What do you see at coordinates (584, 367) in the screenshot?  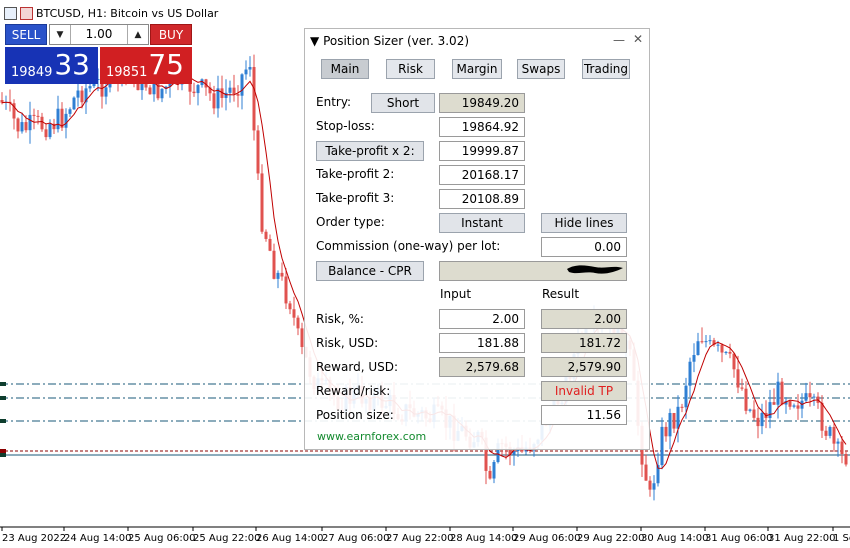 I see `reward-usd-result: 2,579.90` at bounding box center [584, 367].